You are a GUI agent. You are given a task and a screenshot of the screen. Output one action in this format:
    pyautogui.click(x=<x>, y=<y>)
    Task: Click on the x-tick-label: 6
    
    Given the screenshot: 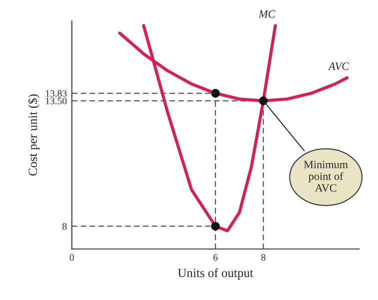 What is the action you would take?
    pyautogui.click(x=215, y=257)
    